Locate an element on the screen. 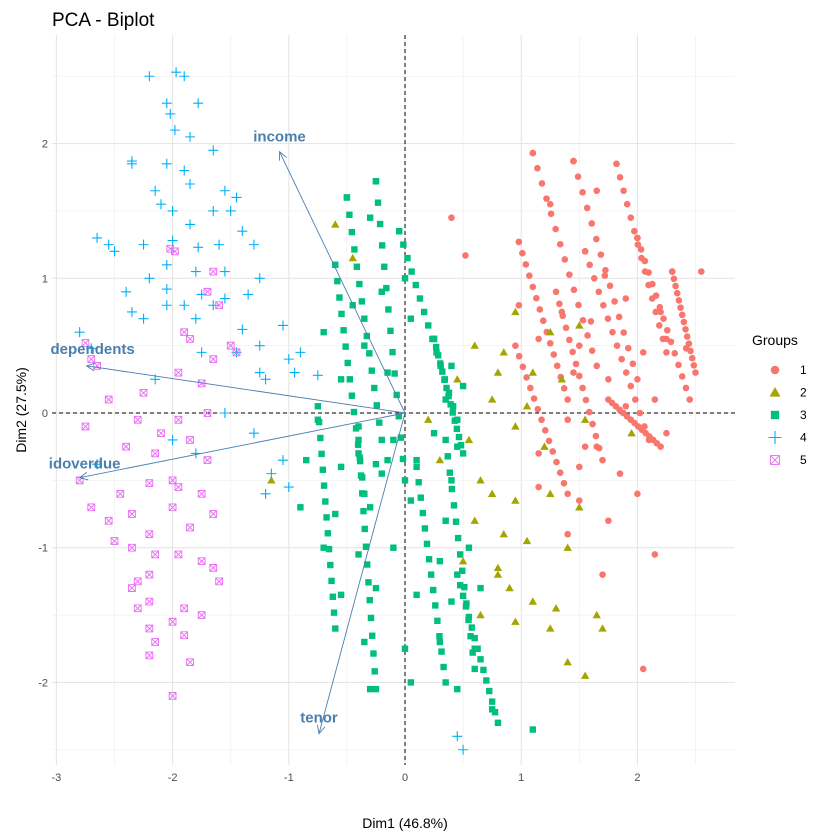 The height and width of the screenshot is (840, 840). y-tick-label: 2 is located at coordinates (45, 145).